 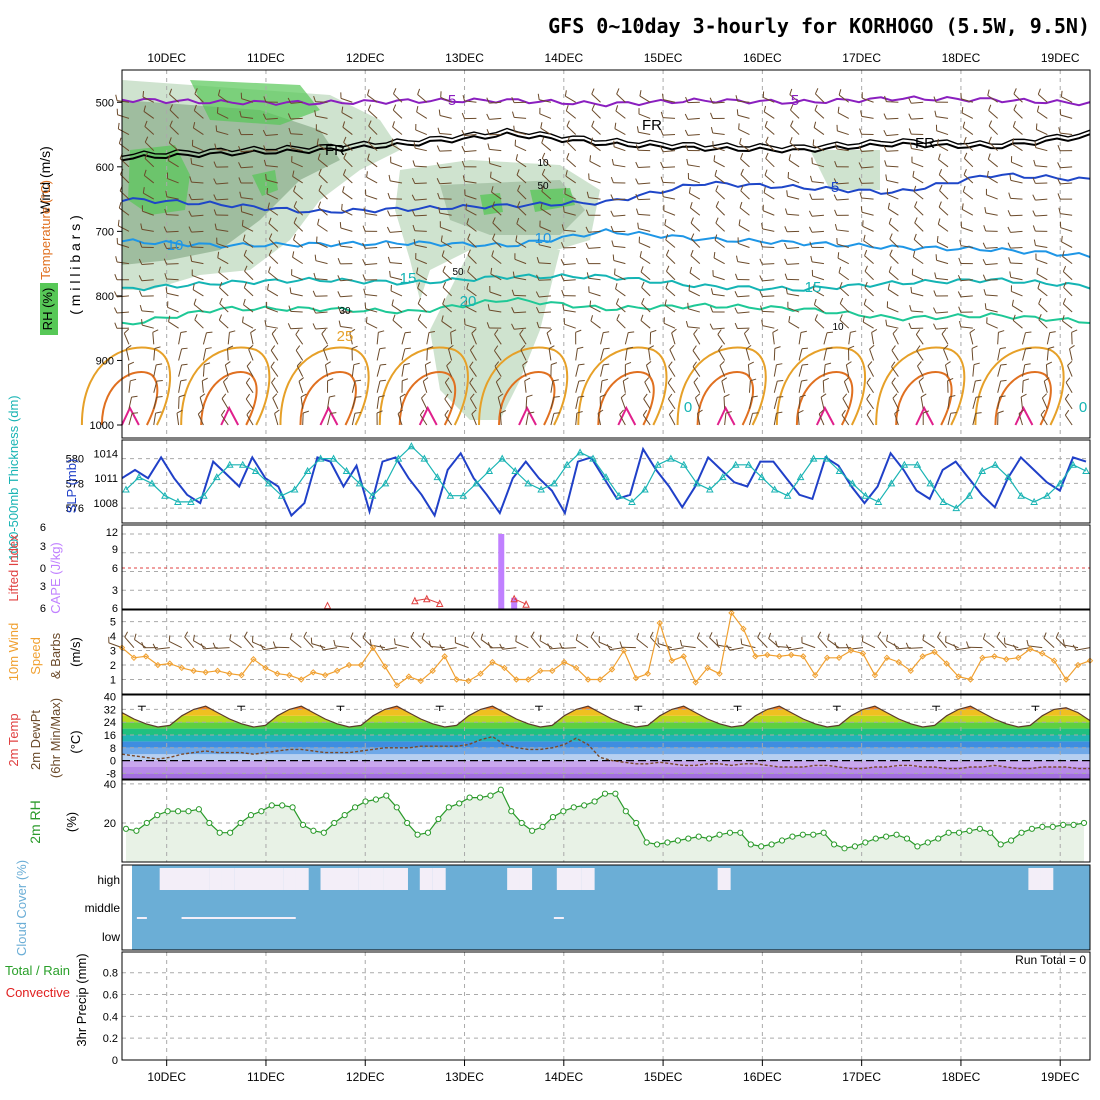 I want to click on ylabel-temp-unit: (°C), so click(x=75, y=741).